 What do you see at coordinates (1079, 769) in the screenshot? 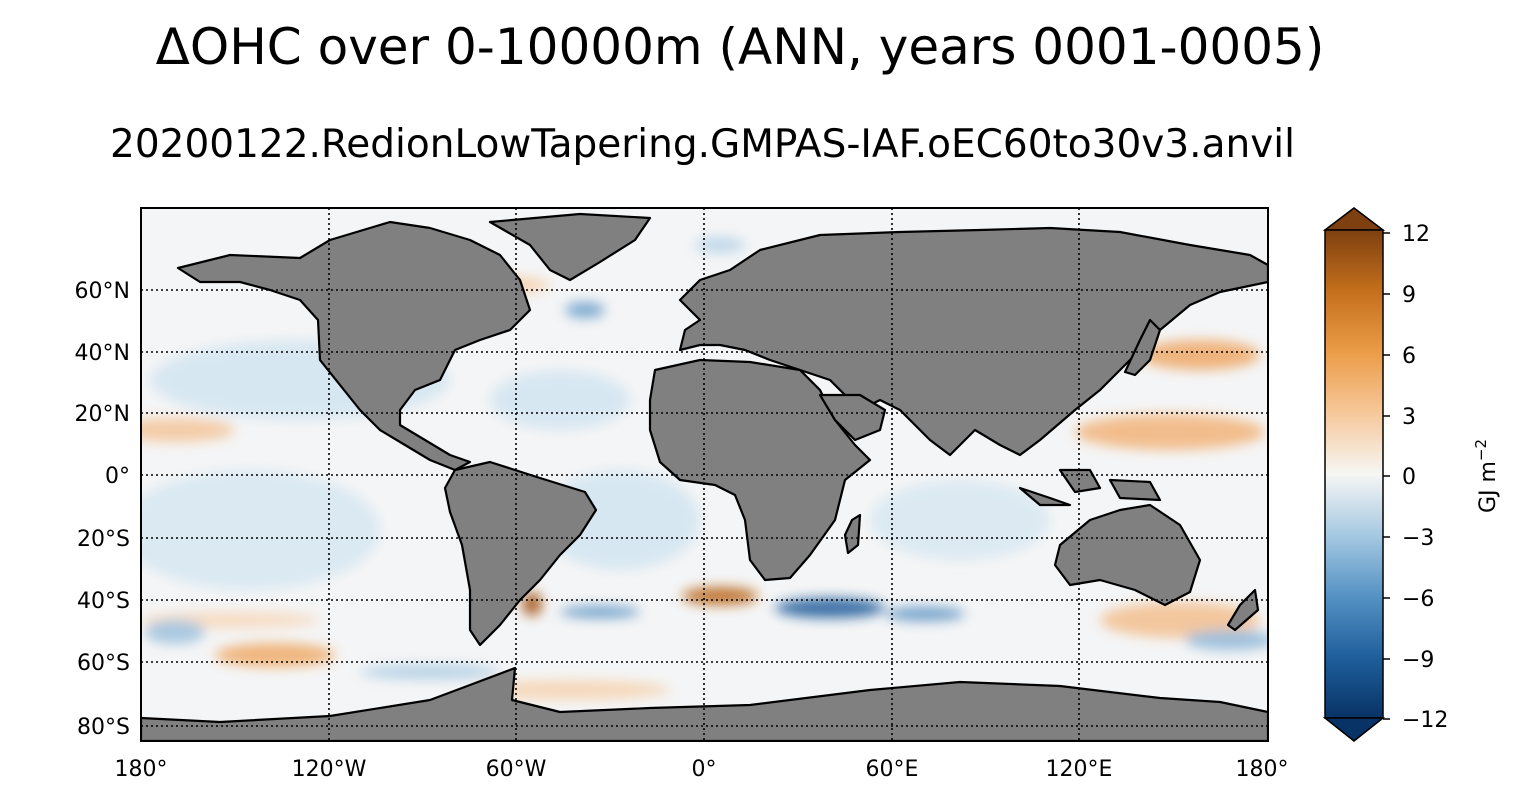
I see `lon-tick-label: 120°E` at bounding box center [1079, 769].